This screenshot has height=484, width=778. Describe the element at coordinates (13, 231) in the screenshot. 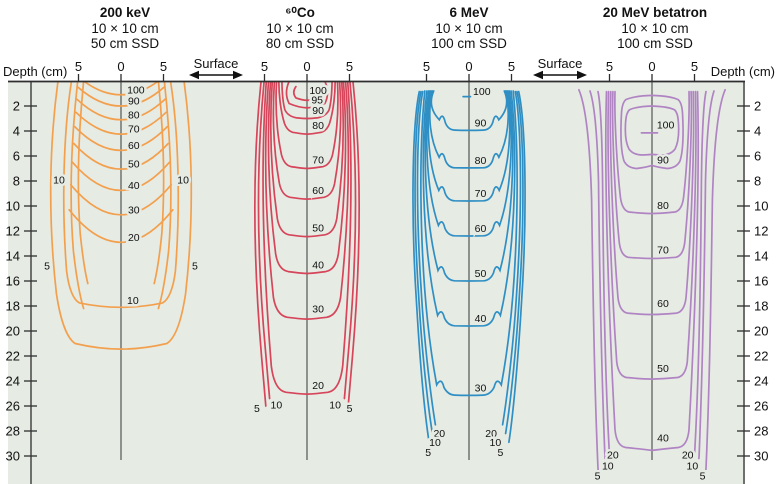

I see `depth-tick-label-left: 12` at that location.